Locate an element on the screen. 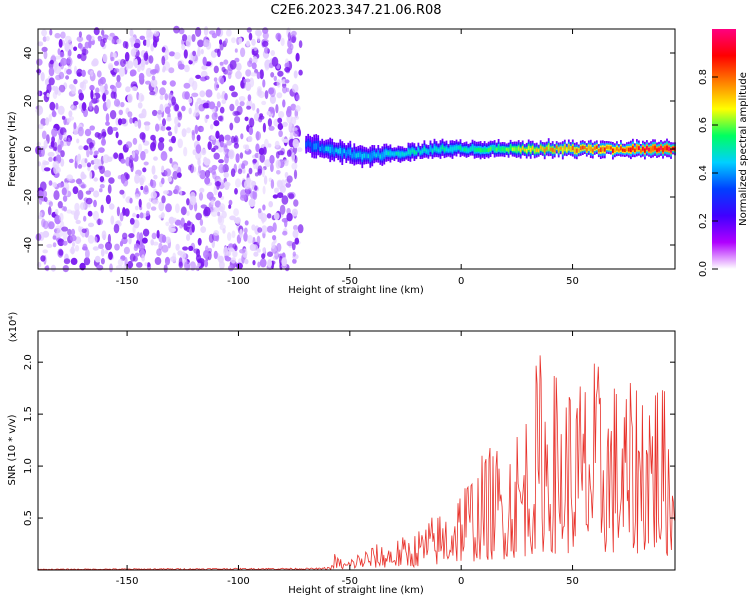 This screenshot has height=600, width=750. signal-band is located at coordinates (490, 151).